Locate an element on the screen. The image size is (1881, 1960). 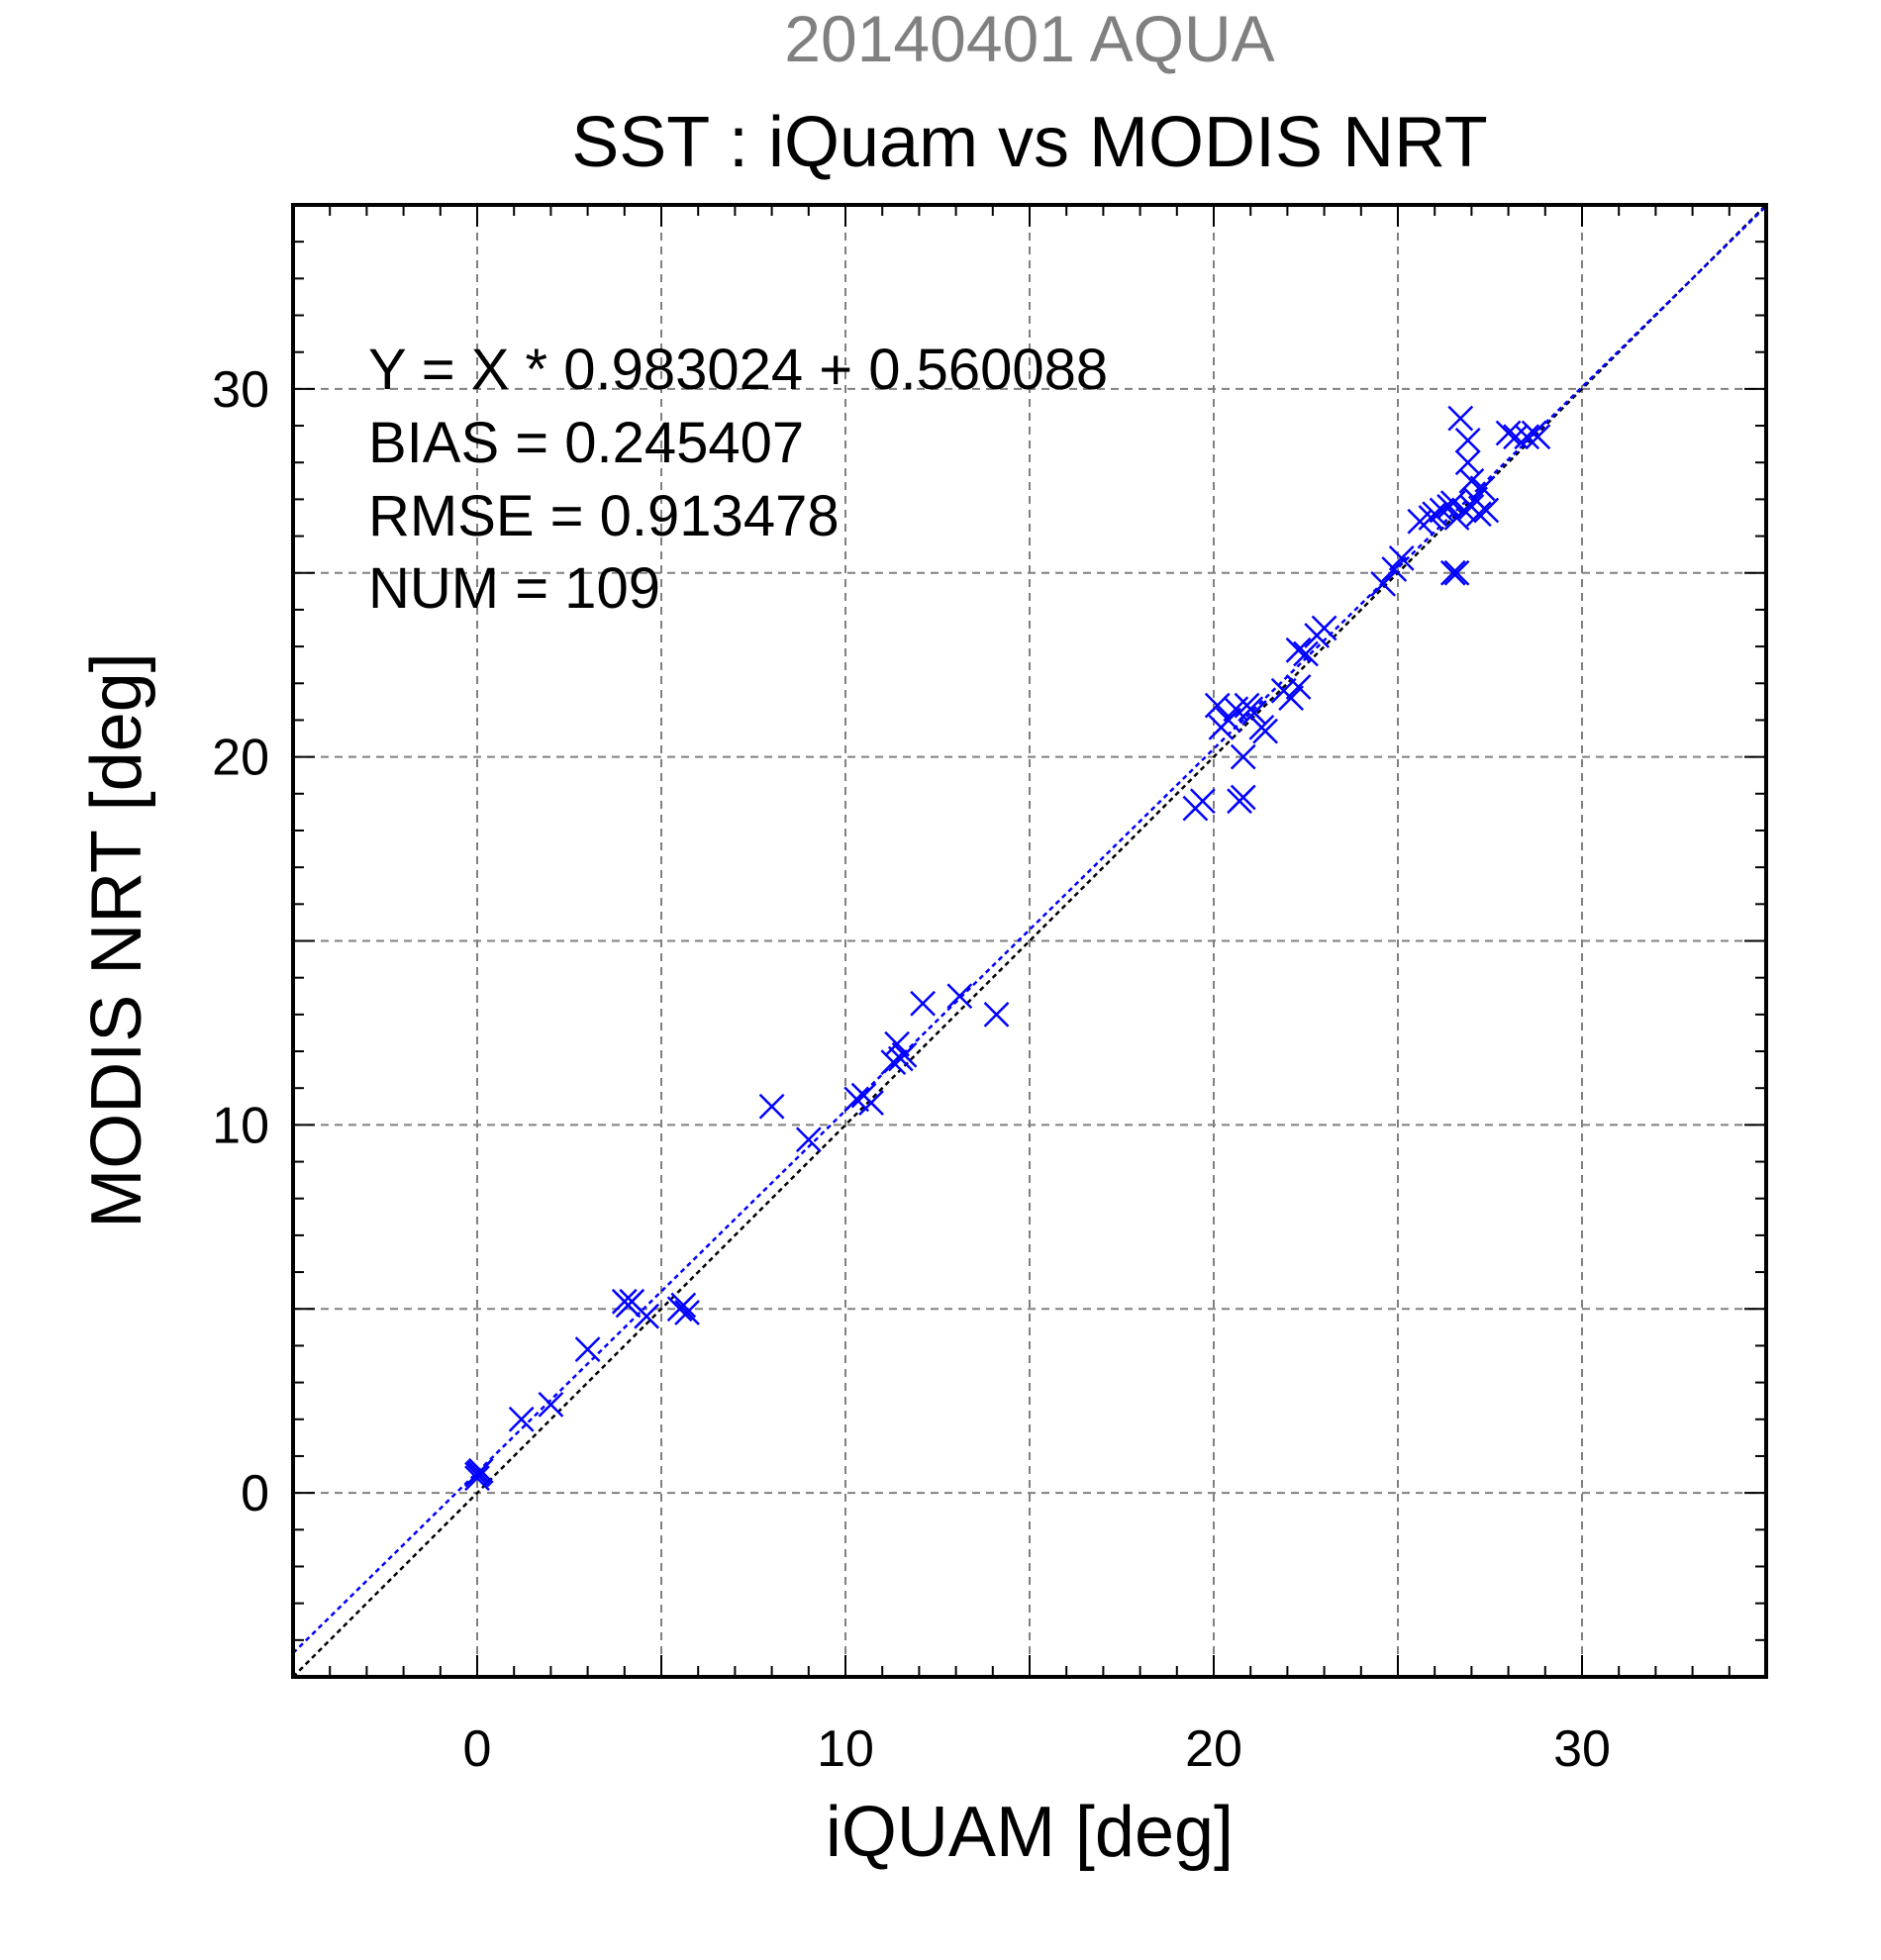
stat-line-equation: Y = X * 0.983024 + 0.560088 is located at coordinates (738, 370).